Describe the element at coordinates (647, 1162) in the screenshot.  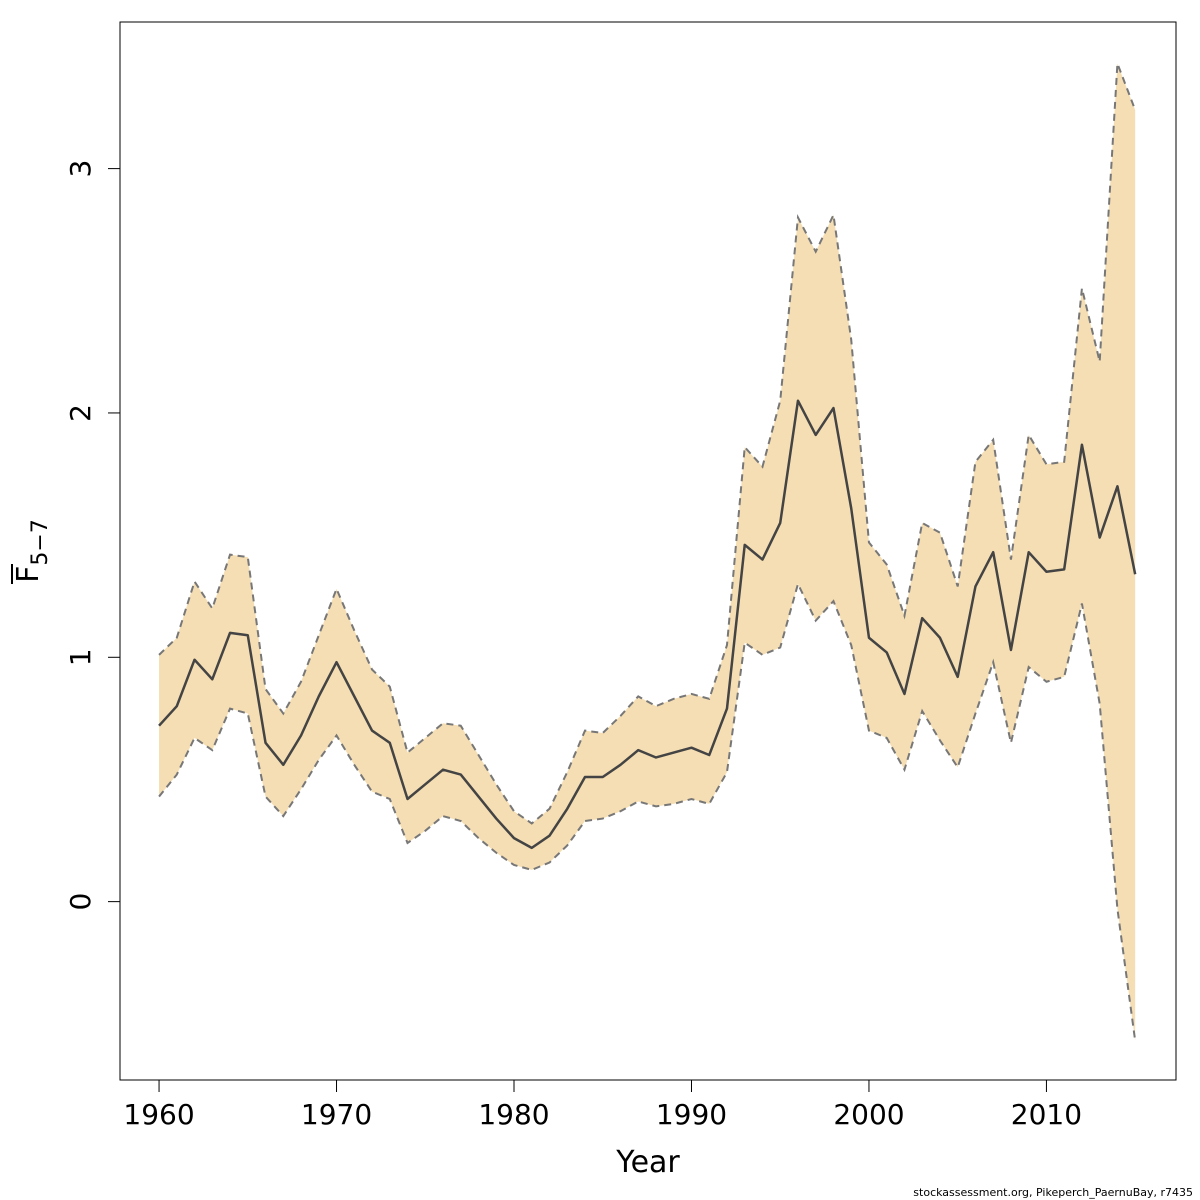
I see `x-axis-title: Year` at that location.